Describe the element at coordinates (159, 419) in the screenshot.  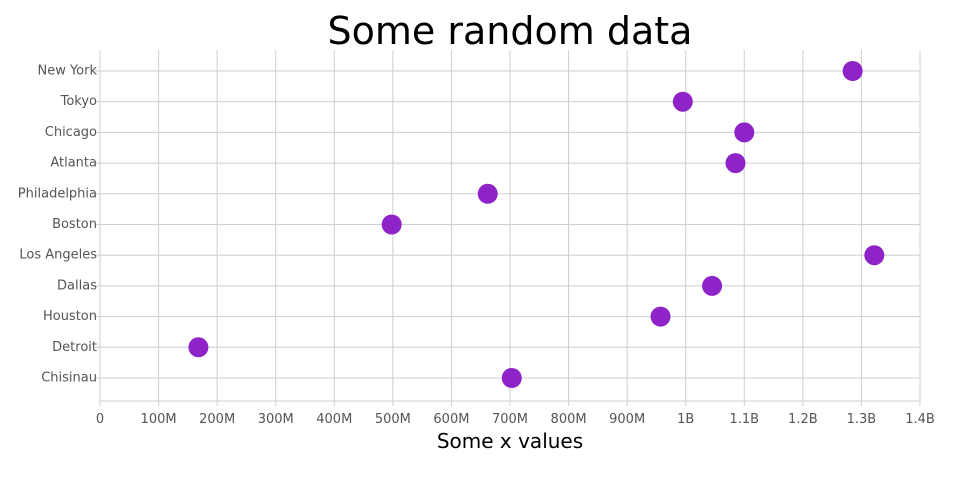
I see `x-tick-label: 100M` at that location.